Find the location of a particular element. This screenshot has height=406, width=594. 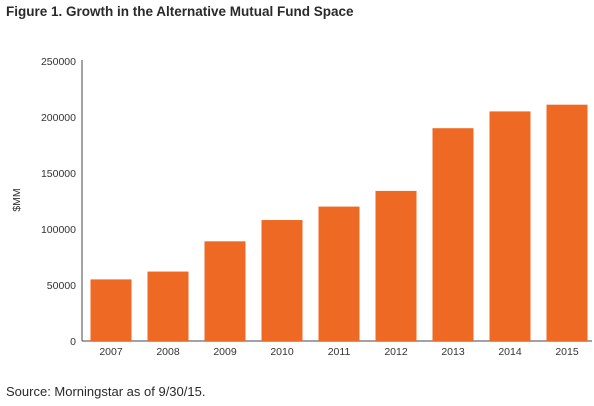

x-tick-label: 2010 is located at coordinates (282, 352).